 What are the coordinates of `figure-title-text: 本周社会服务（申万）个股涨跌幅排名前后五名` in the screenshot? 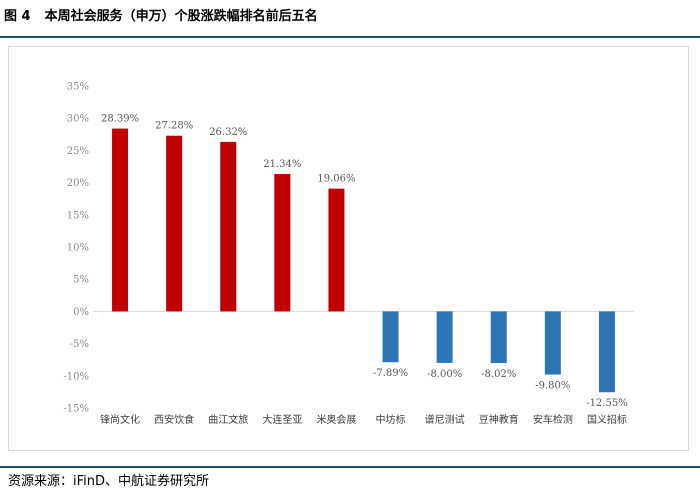 It's located at (181, 16).